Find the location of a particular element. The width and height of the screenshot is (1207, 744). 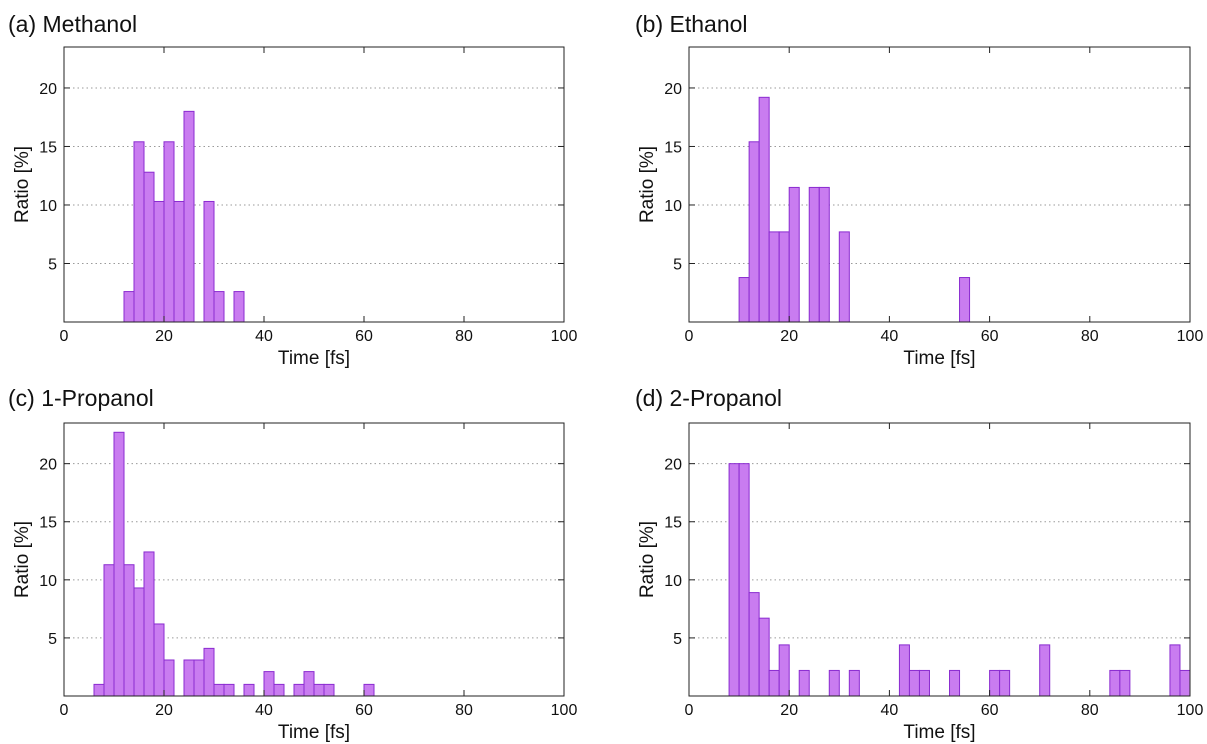

panel-title: (c) 1-Propanol is located at coordinates (81, 398).